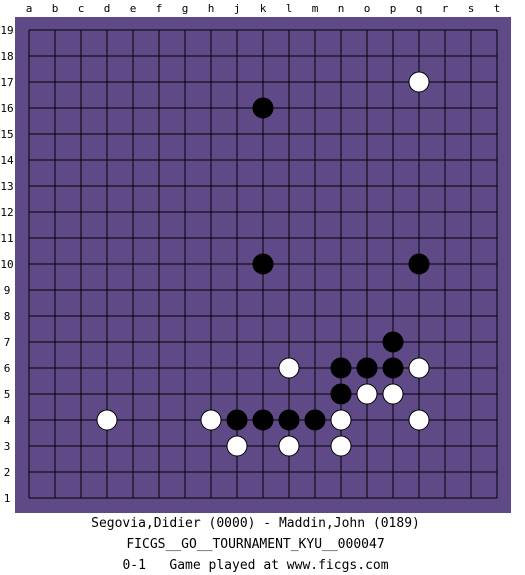 Image resolution: width=525 pixels, height=575 pixels. What do you see at coordinates (393, 8) in the screenshot?
I see `column-label-p: p` at bounding box center [393, 8].